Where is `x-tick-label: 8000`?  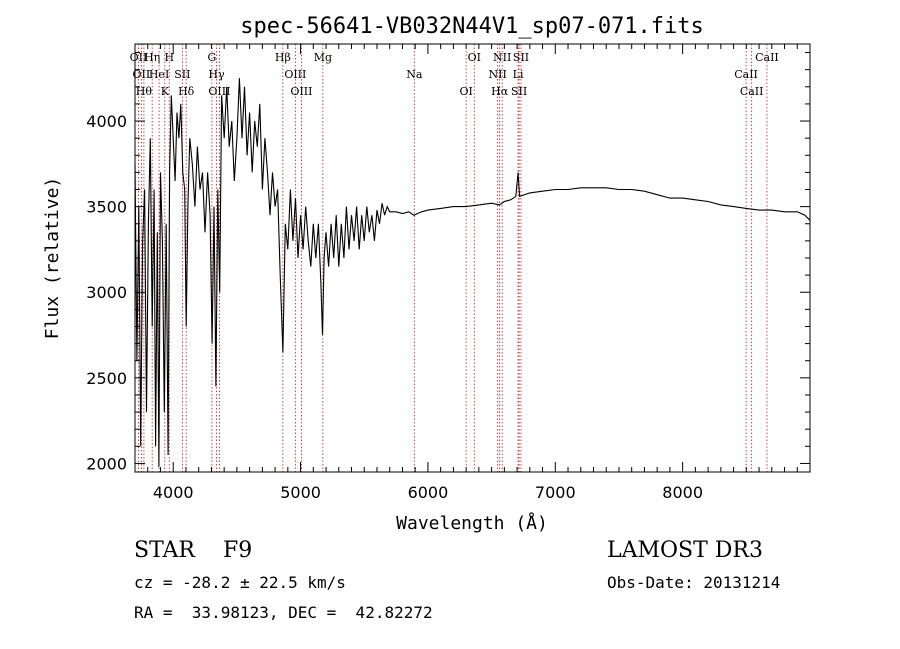 x-tick-label: 8000 is located at coordinates (682, 492).